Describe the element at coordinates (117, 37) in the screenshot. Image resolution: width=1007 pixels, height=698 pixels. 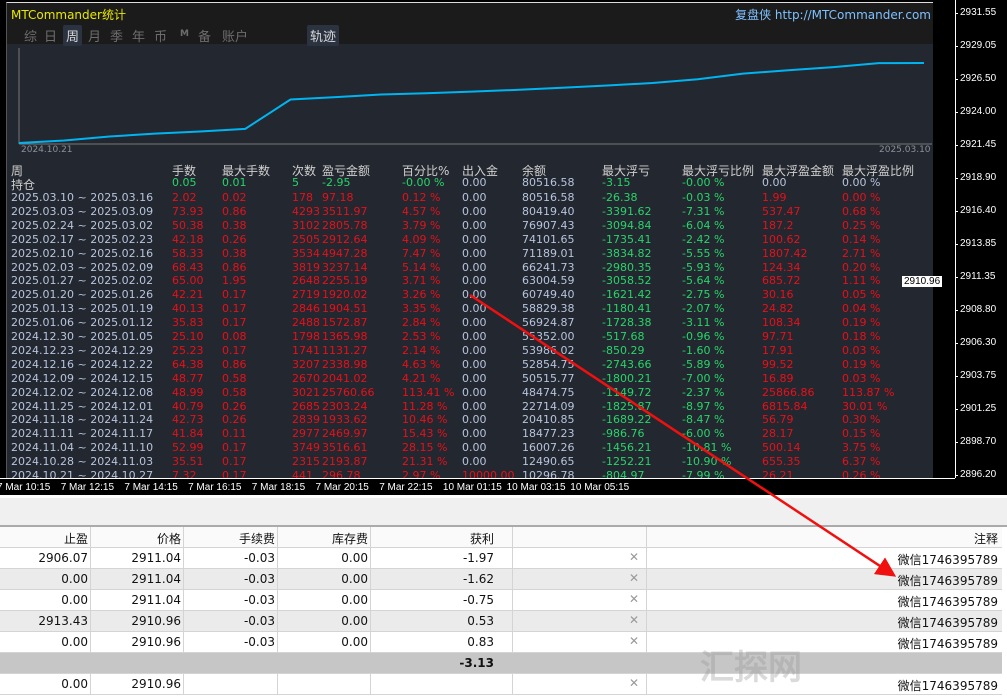
I see `tab-4: 季` at that location.